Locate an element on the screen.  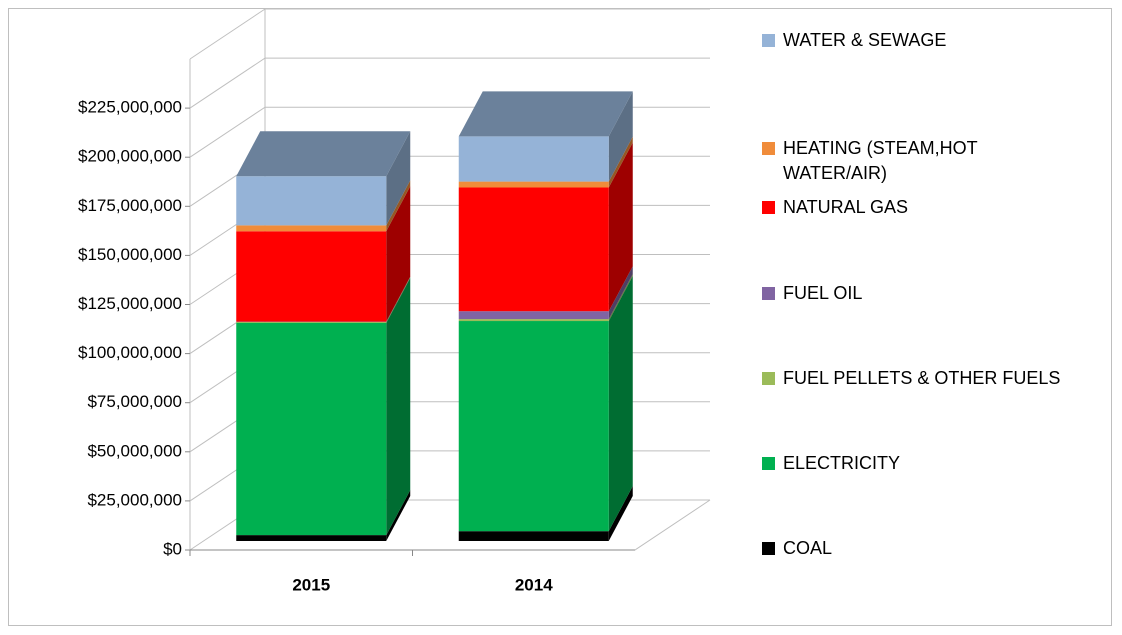
legend-item: FUEL PELLETS & OTHER FUELS is located at coordinates (911, 378).